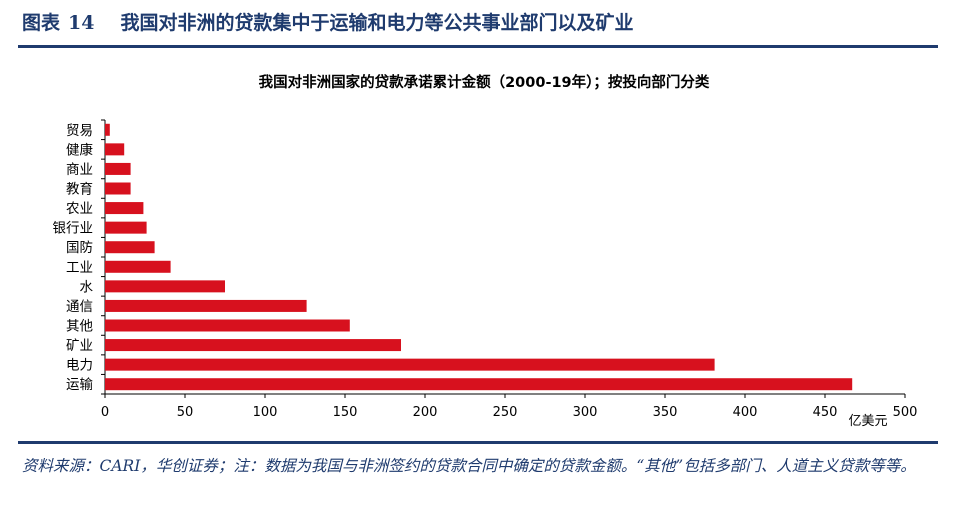 This screenshot has height=516, width=962. Describe the element at coordinates (79, 366) in the screenshot. I see `category-label: 电力` at that location.